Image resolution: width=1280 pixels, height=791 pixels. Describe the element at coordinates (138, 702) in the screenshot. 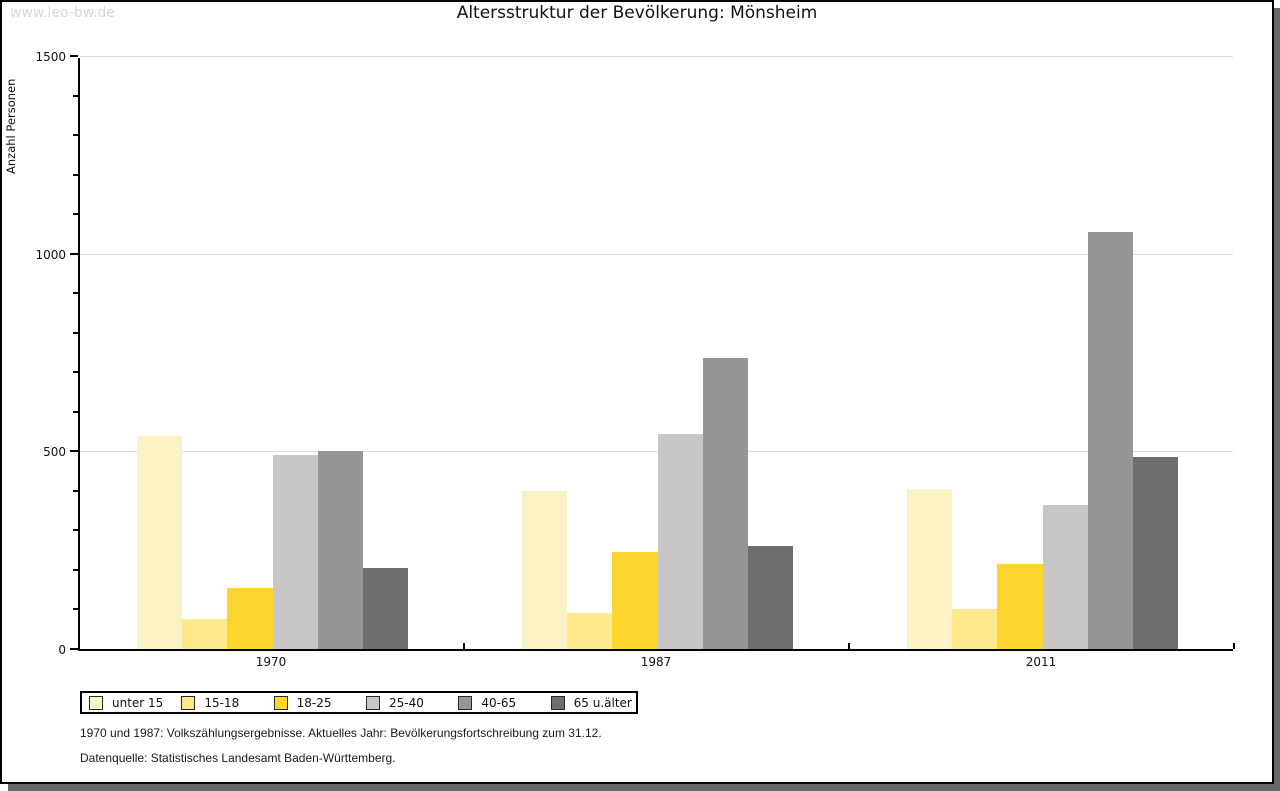

I see `legend-label: unter 15` at that location.